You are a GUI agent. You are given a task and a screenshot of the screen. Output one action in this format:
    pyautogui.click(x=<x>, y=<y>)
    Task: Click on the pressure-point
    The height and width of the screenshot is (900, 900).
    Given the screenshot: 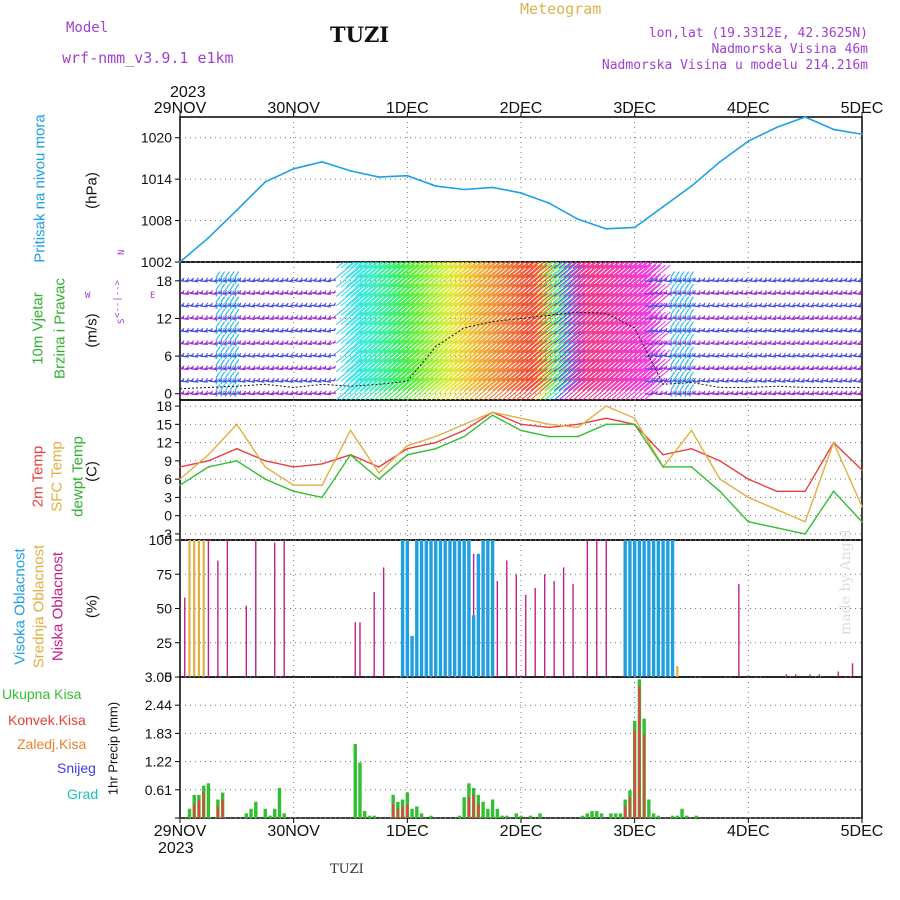 What is the action you would take?
    pyautogui.click(x=776, y=127)
    